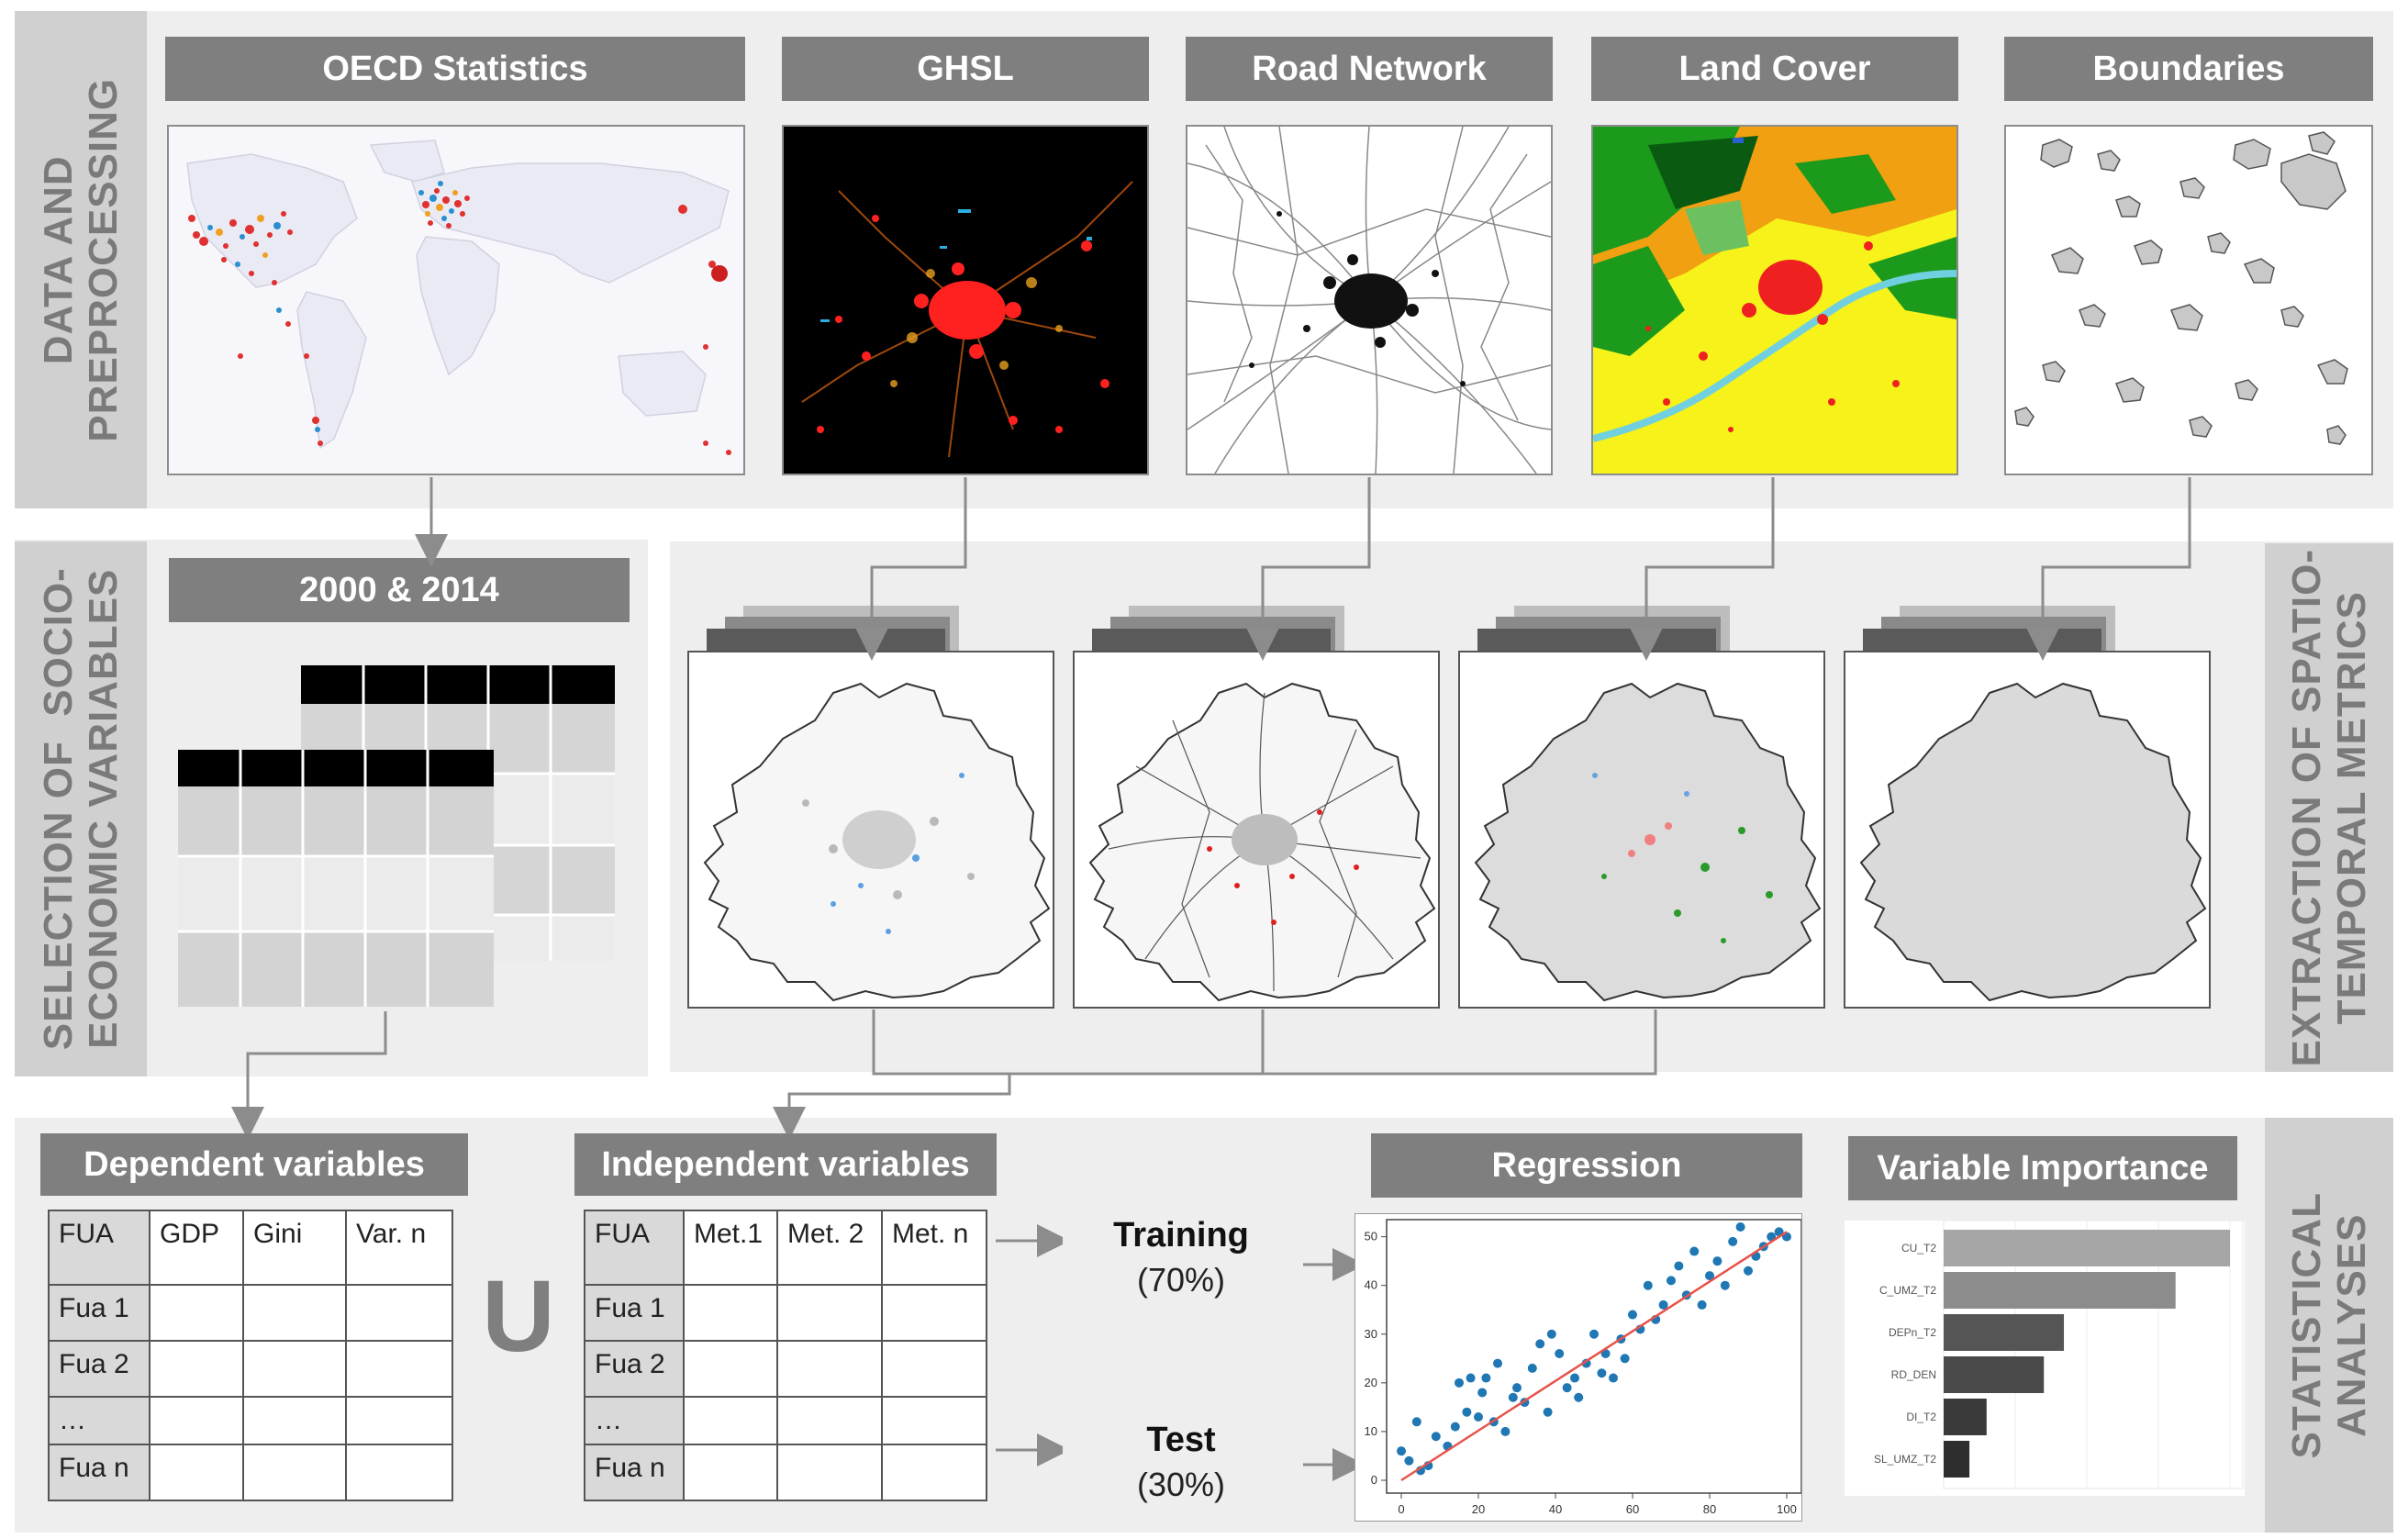 The width and height of the screenshot is (2408, 1539). Describe the element at coordinates (1912, 1333) in the screenshot. I see `importance-category-label: DEPn_T2` at that location.